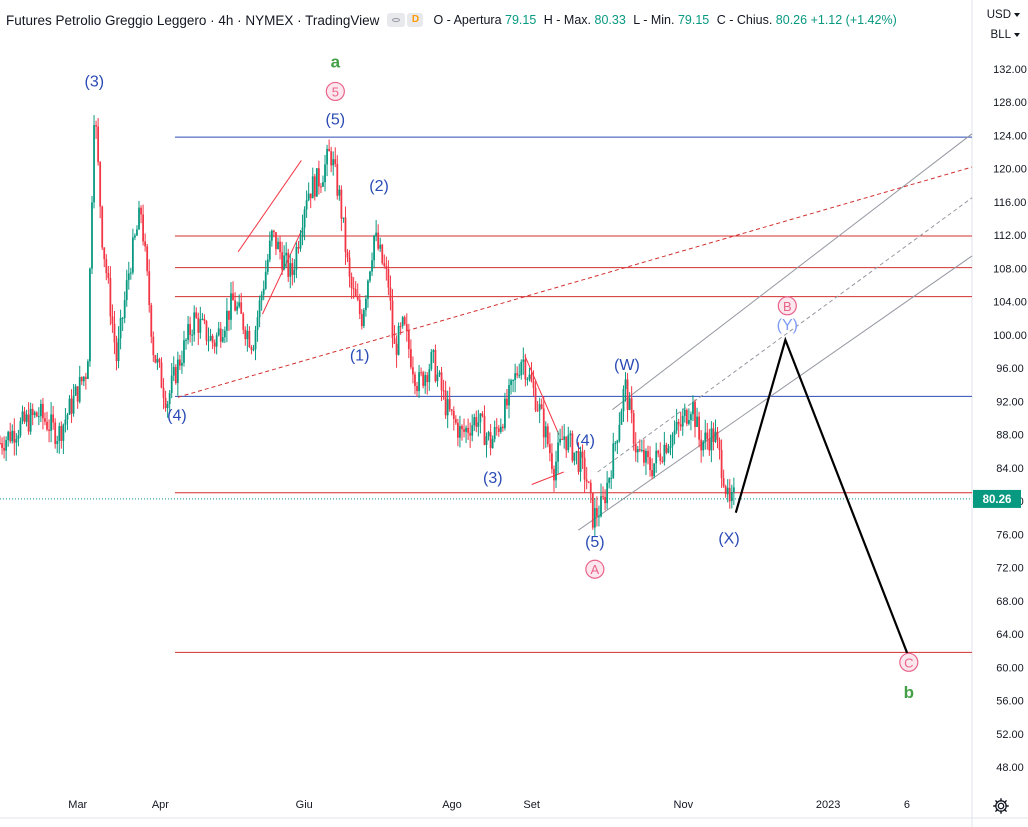 The image size is (1028, 827). I want to click on close-value: 80.26, so click(791, 20).